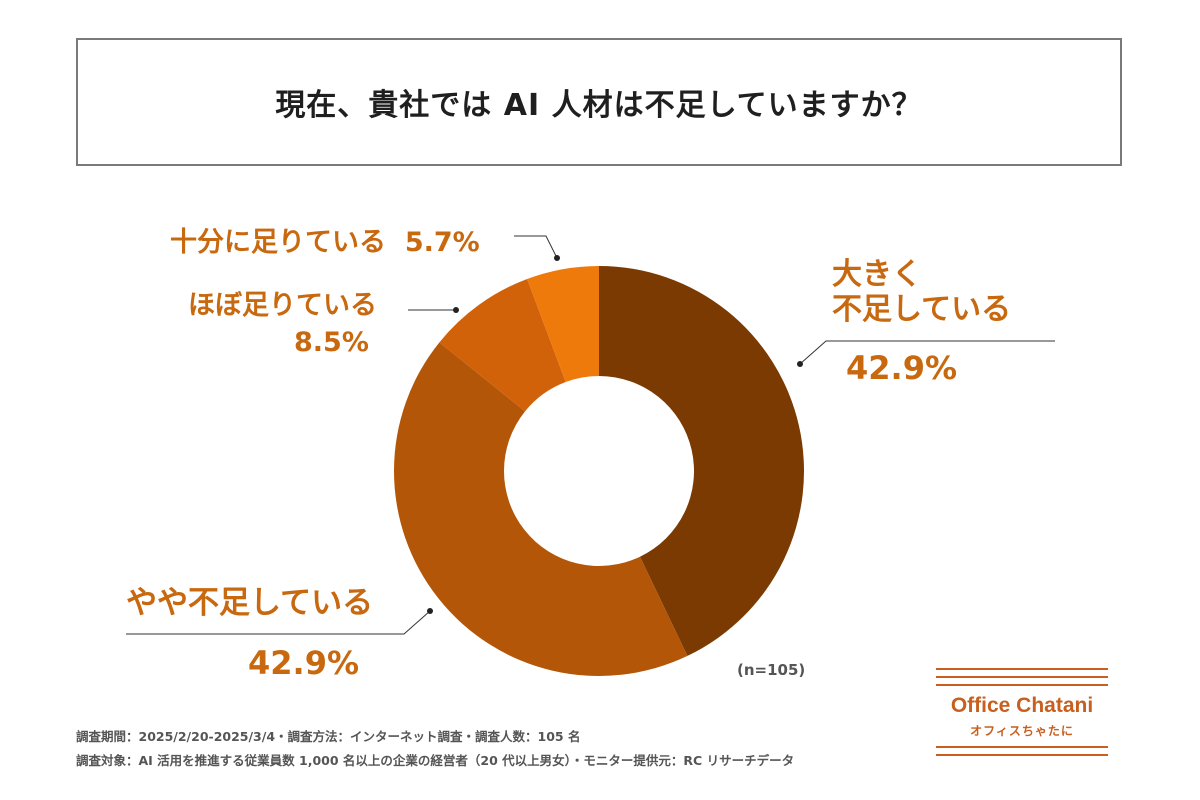  Describe the element at coordinates (331, 342) in the screenshot. I see `value-mostly-sufficient: 8.5%` at that location.